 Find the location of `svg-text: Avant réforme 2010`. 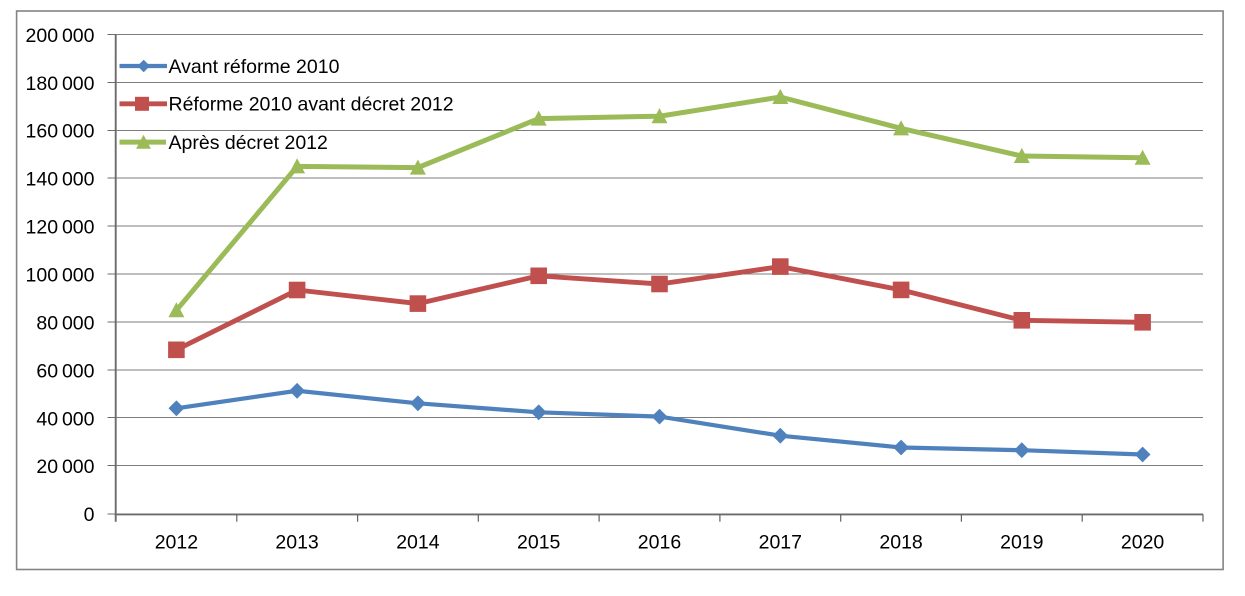

svg-text: Avant réforme 2010 is located at coordinates (254, 67).